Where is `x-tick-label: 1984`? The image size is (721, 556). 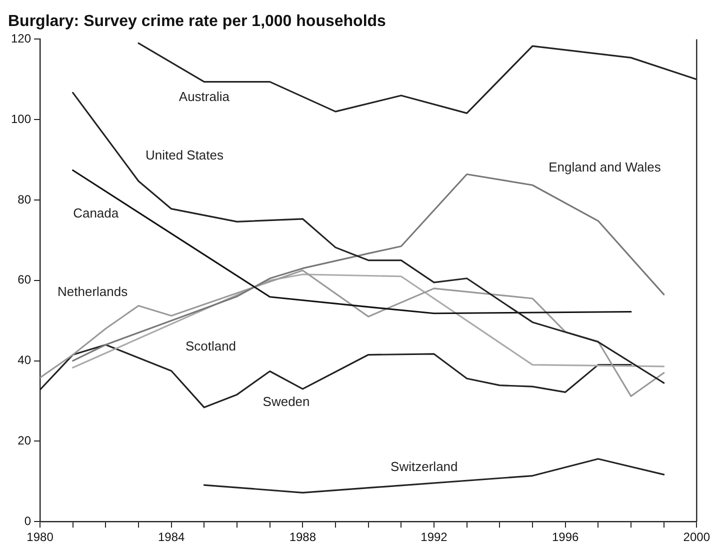
x-tick-label: 1984 is located at coordinates (172, 537).